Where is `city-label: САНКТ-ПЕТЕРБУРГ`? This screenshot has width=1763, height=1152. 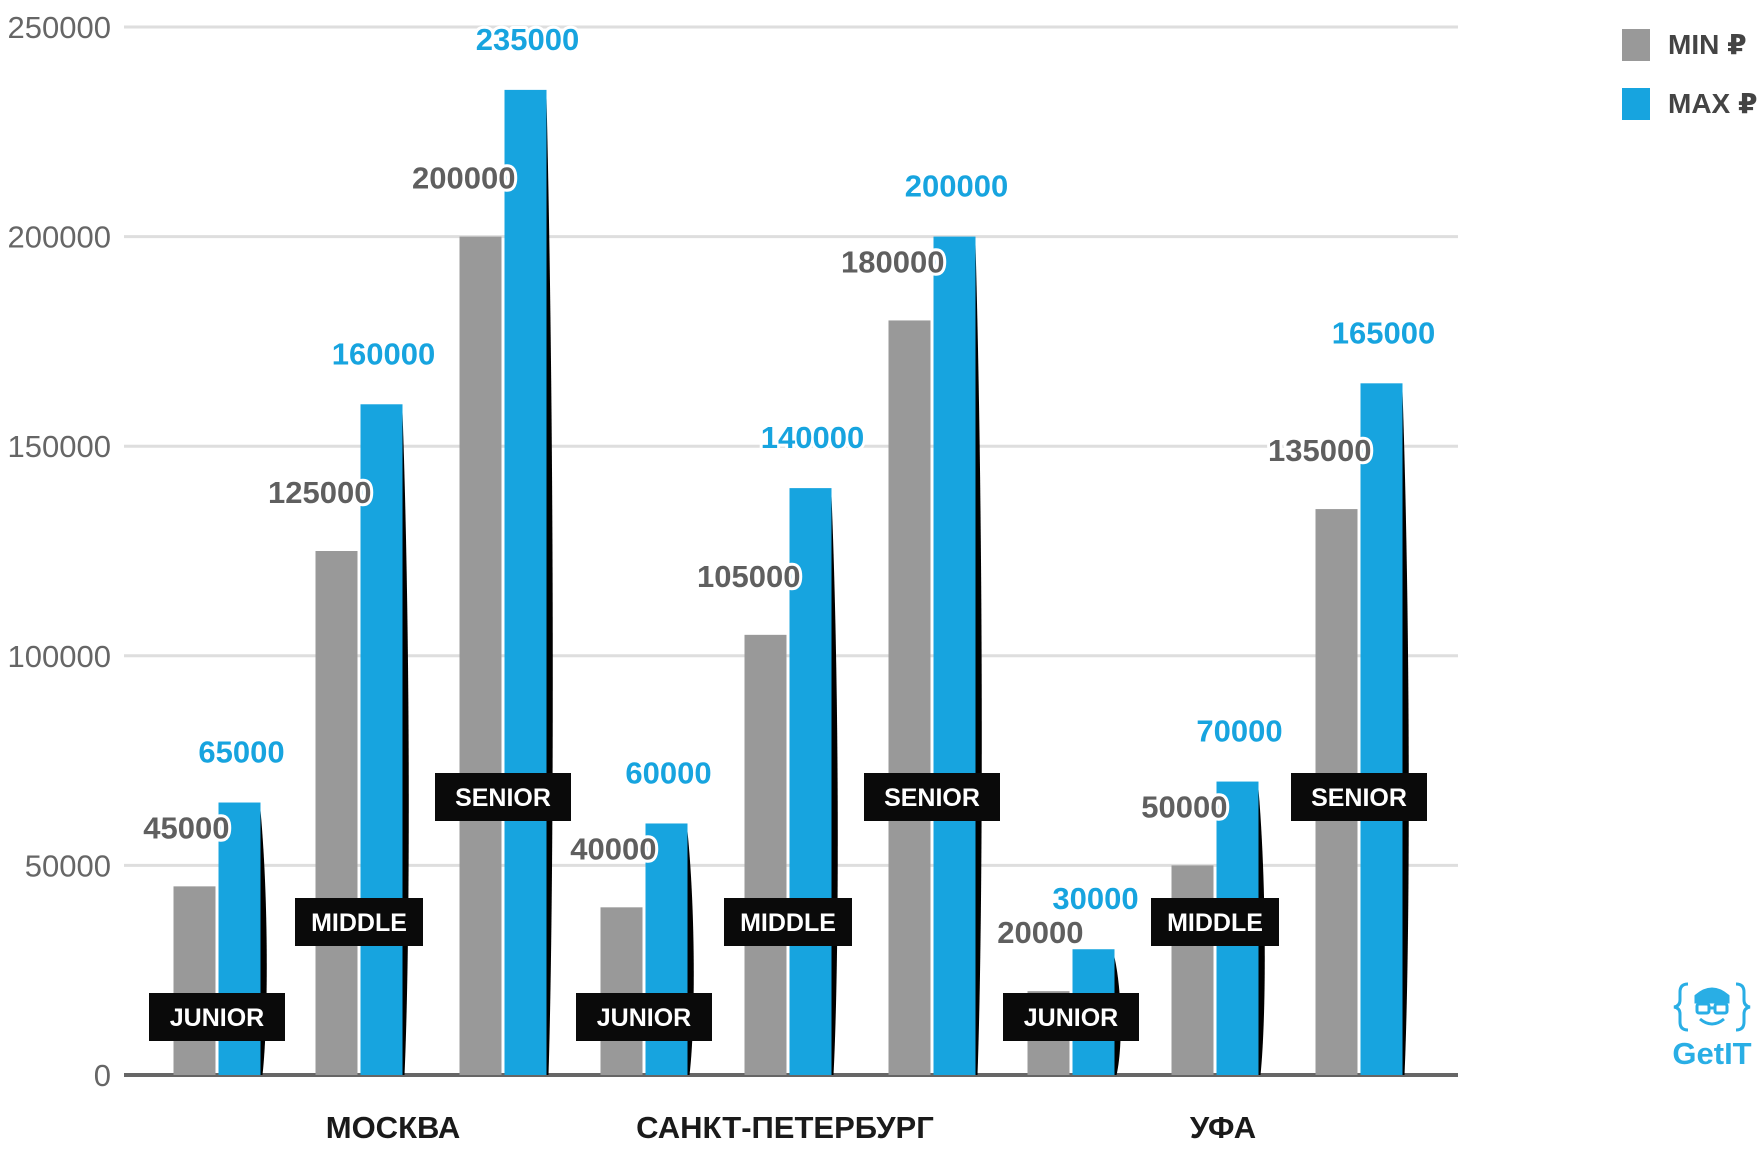 city-label: САНКТ-ПЕТЕРБУРГ is located at coordinates (785, 1127).